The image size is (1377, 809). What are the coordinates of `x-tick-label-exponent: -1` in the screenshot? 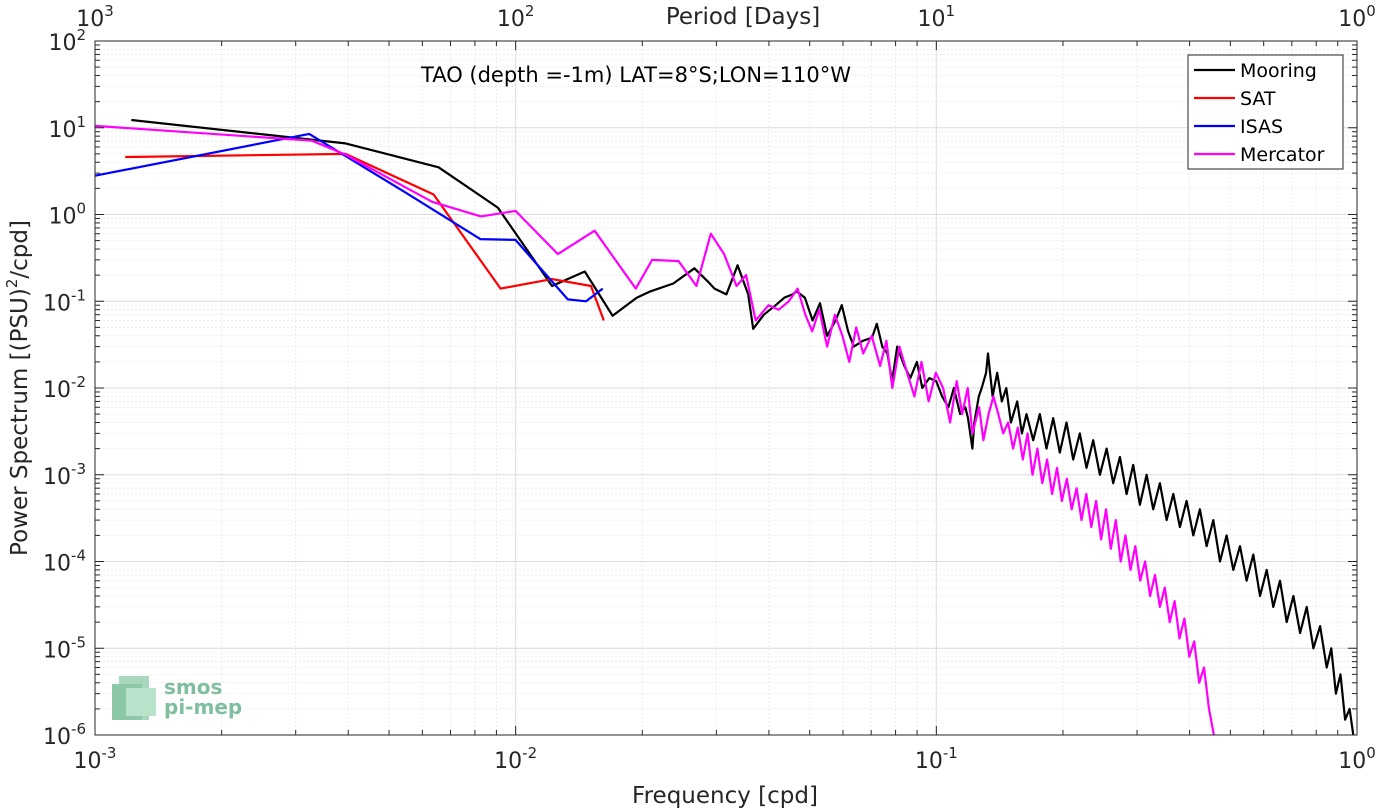 It's located at (950, 753).